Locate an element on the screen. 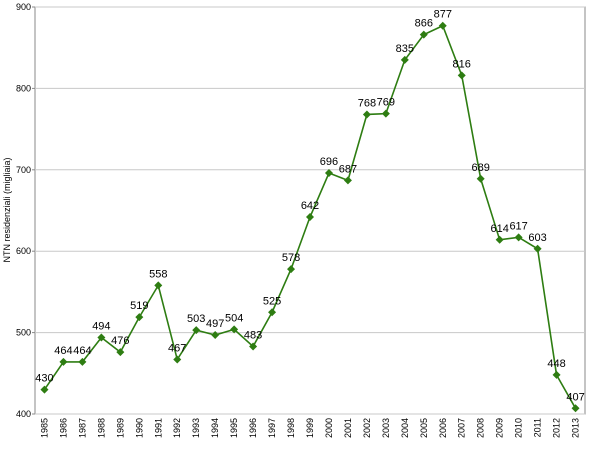  x-tick-label: 2007 is located at coordinates (462, 428).